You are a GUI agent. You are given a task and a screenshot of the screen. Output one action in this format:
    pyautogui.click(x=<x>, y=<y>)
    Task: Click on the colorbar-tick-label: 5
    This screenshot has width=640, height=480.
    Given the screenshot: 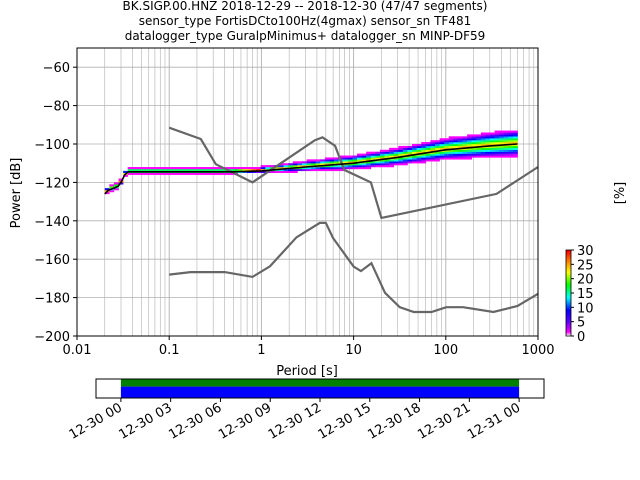 What is the action you would take?
    pyautogui.click(x=581, y=323)
    